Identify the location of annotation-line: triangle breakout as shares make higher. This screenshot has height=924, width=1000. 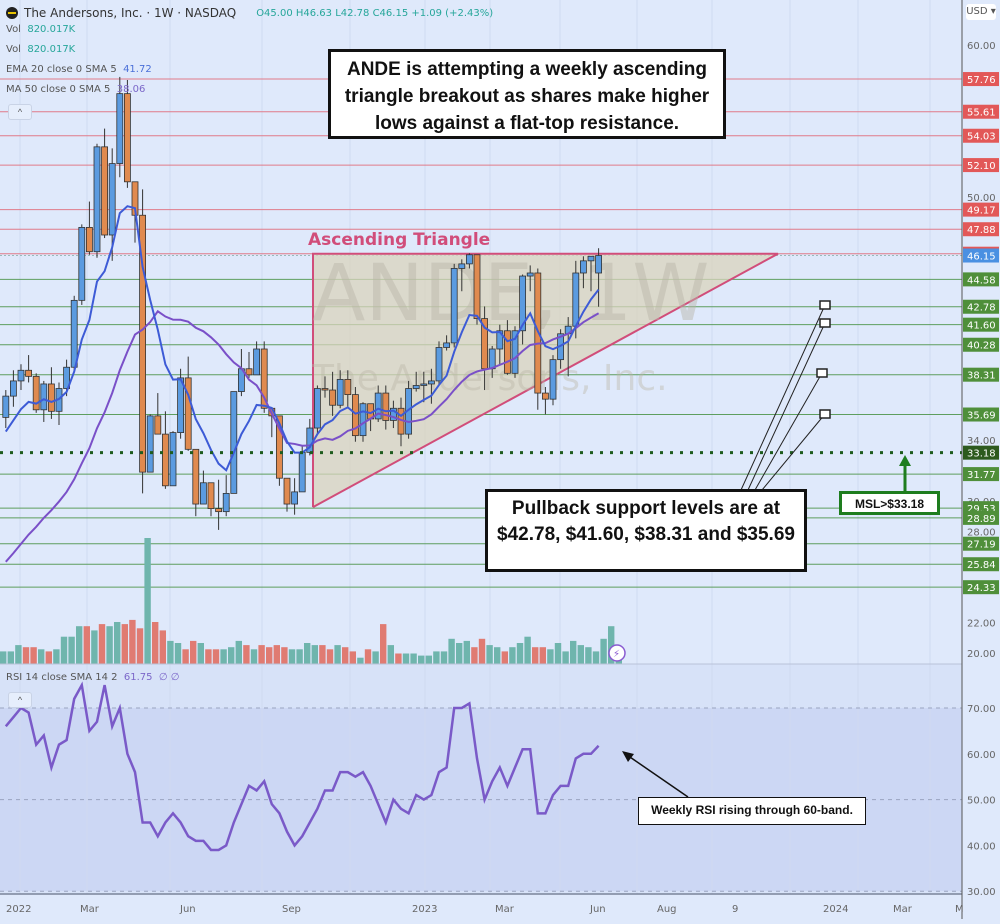
(527, 96).